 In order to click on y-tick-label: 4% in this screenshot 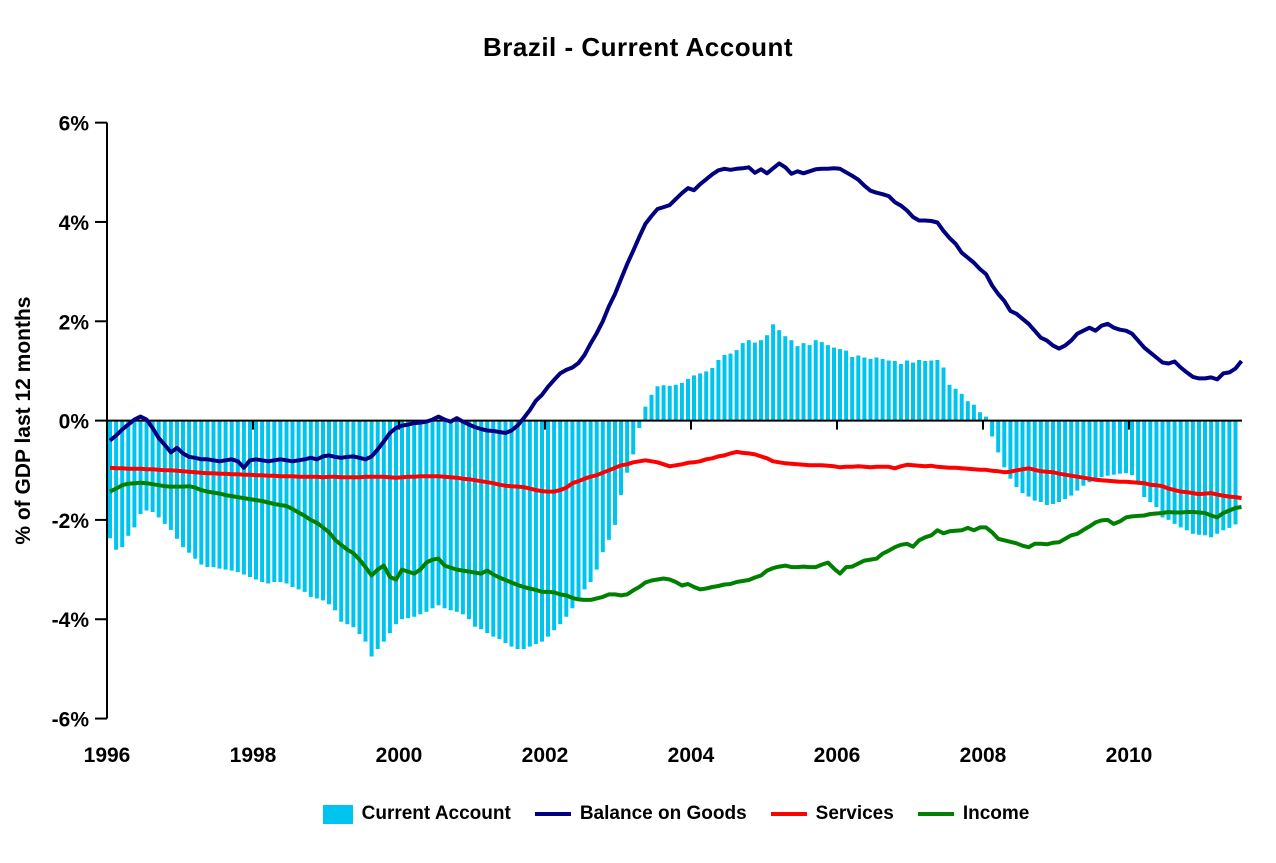, I will do `click(74, 223)`.